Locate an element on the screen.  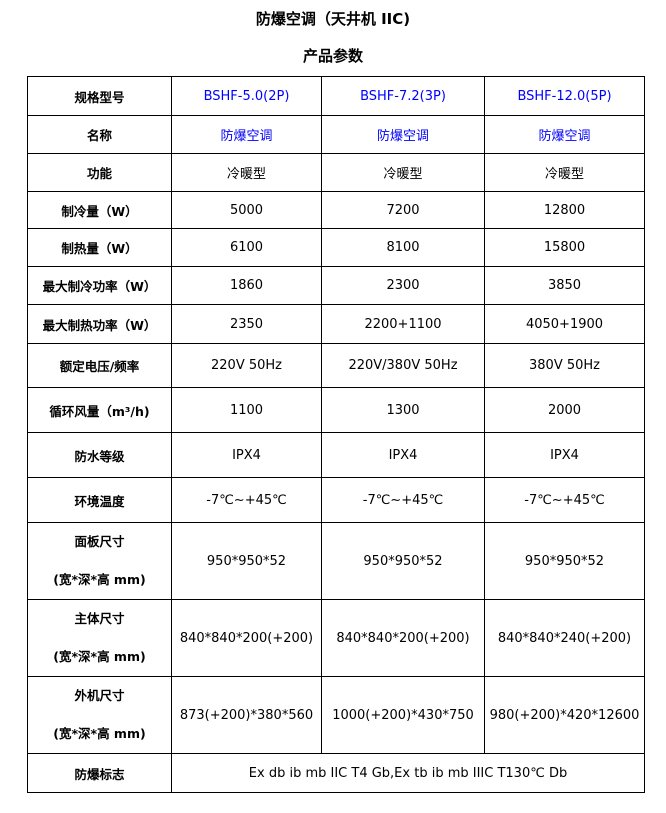
table-cell: 1300 is located at coordinates (403, 410).